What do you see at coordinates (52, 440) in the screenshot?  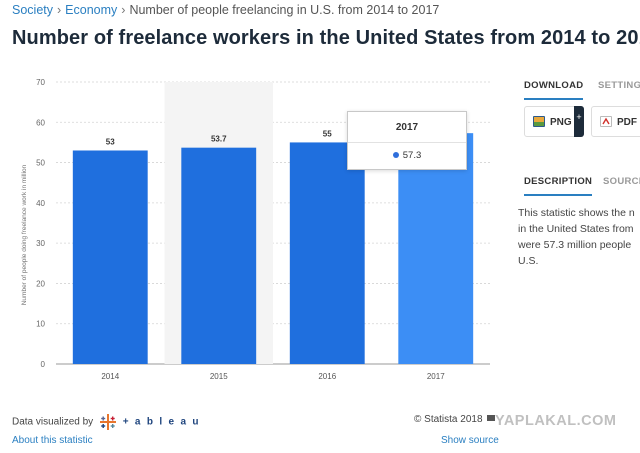 I see `about-statistic-link: About this statistic` at bounding box center [52, 440].